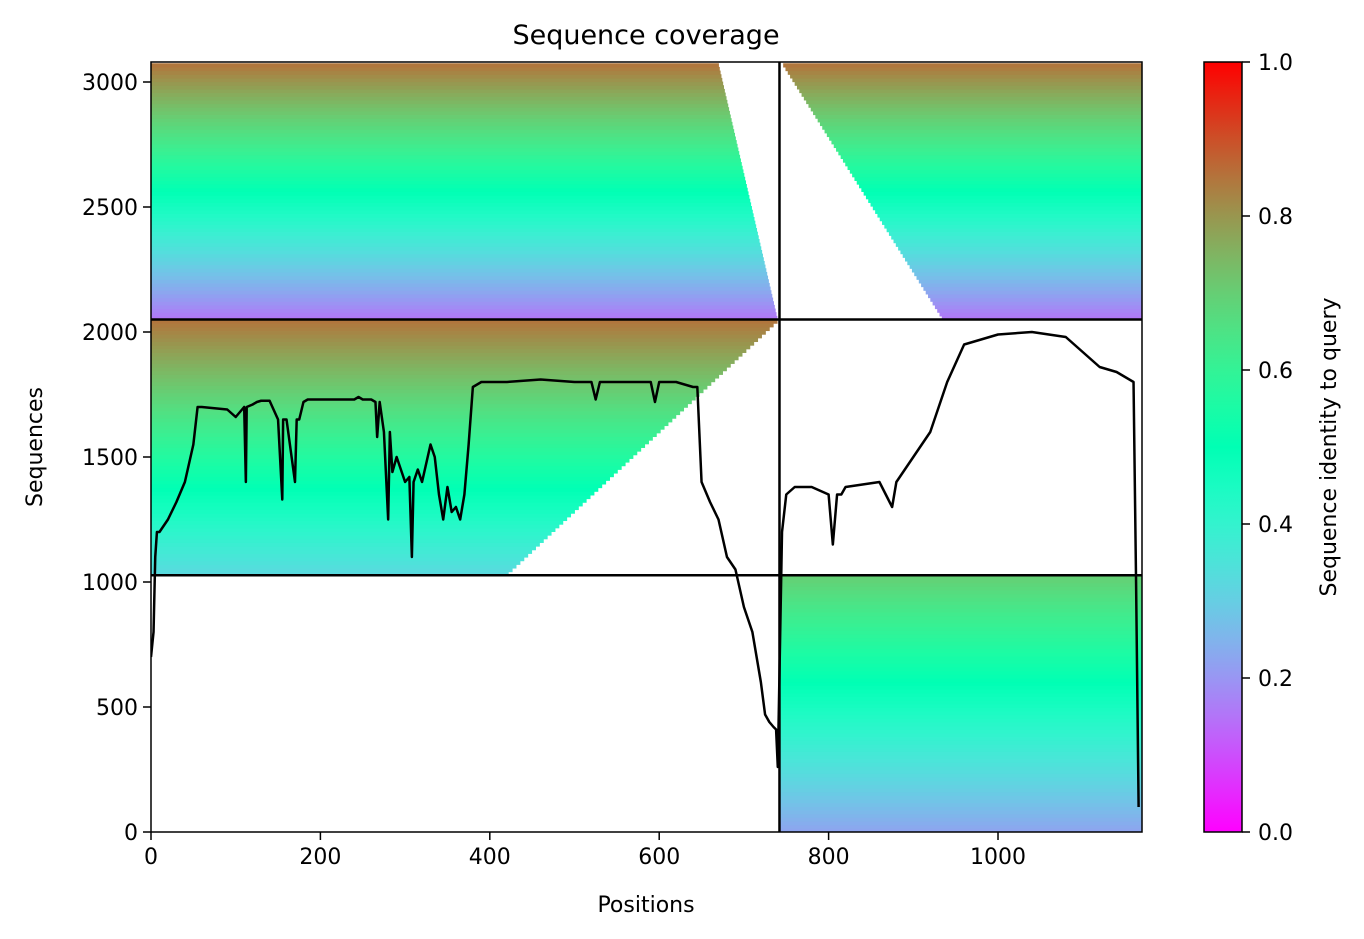 The height and width of the screenshot is (939, 1364). I want to click on colorbar, so click(1223, 447).